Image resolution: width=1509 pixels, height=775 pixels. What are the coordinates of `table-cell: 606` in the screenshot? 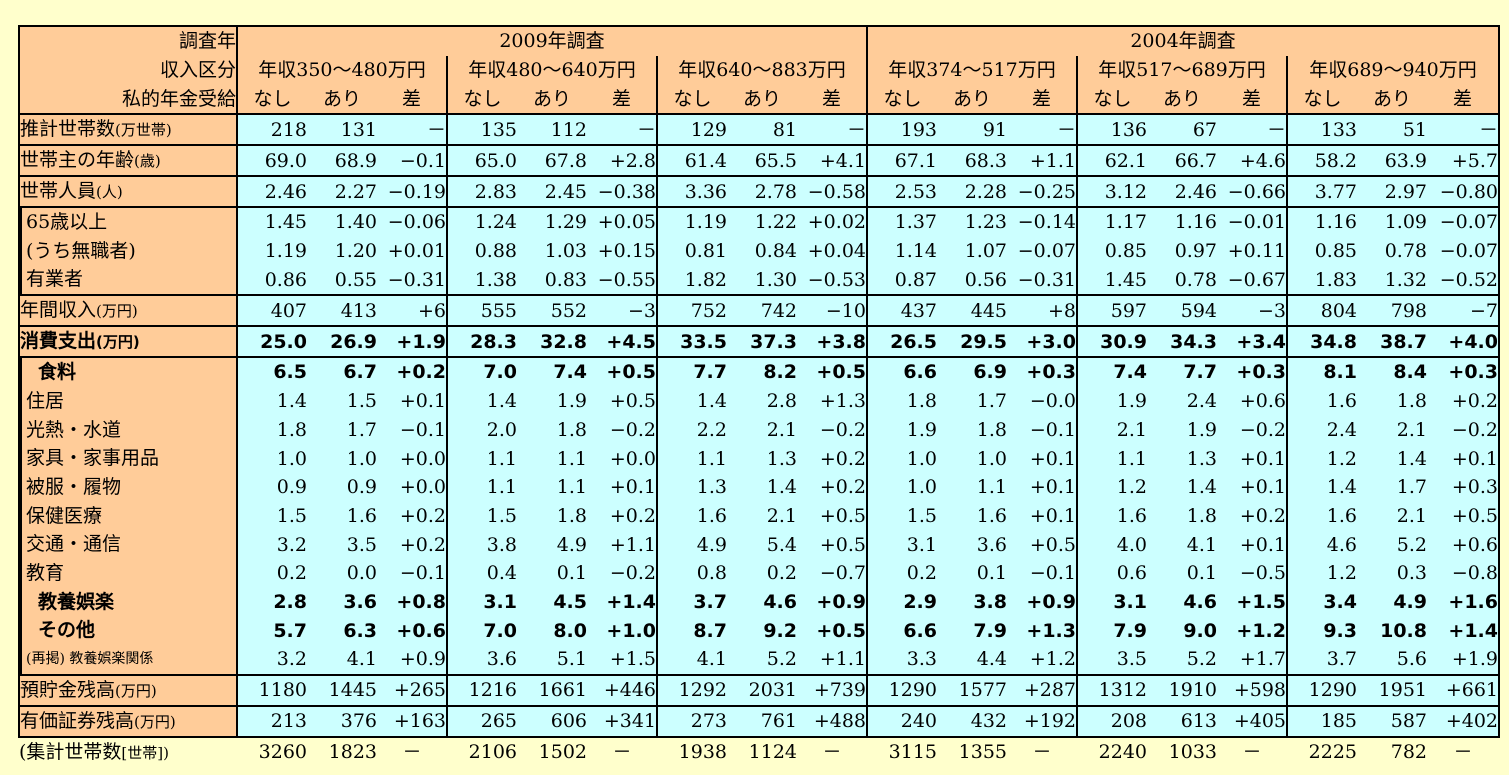 It's located at (552, 721).